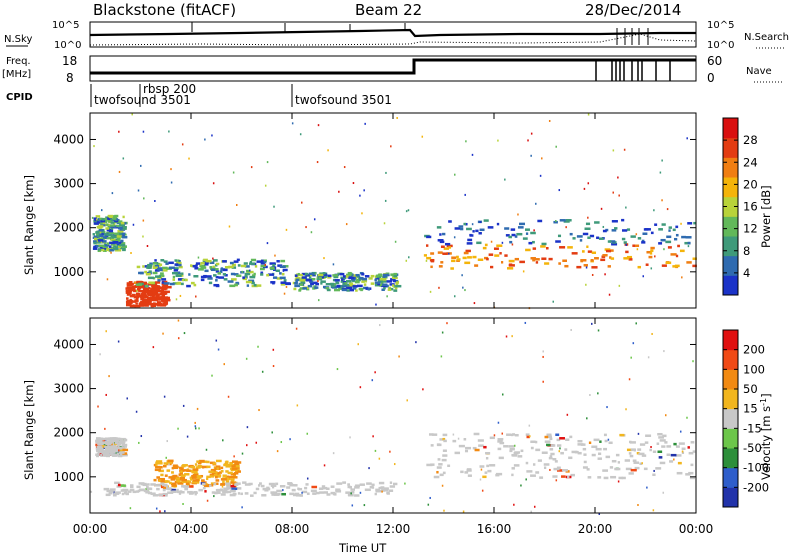 The image size is (800, 554). Describe the element at coordinates (362, 547) in the screenshot. I see `xlabel-time-ut: Time UT` at that location.